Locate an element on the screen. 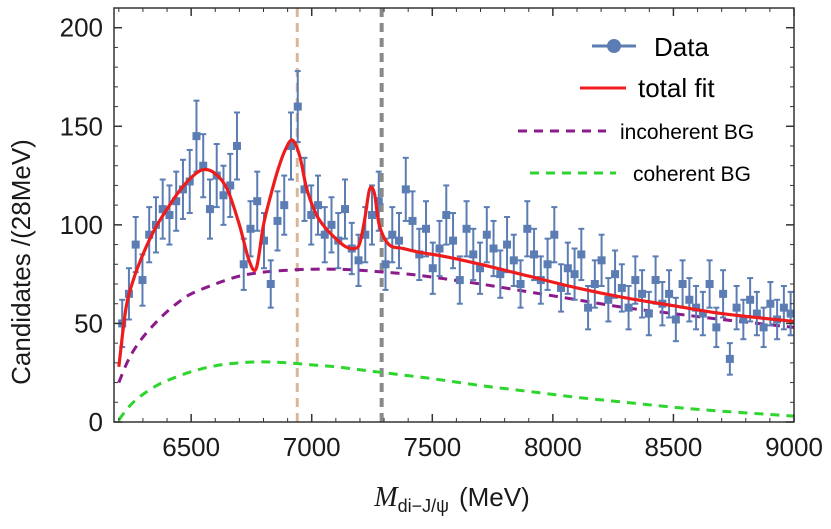  coherent-bg-curve is located at coordinates (456, 390).